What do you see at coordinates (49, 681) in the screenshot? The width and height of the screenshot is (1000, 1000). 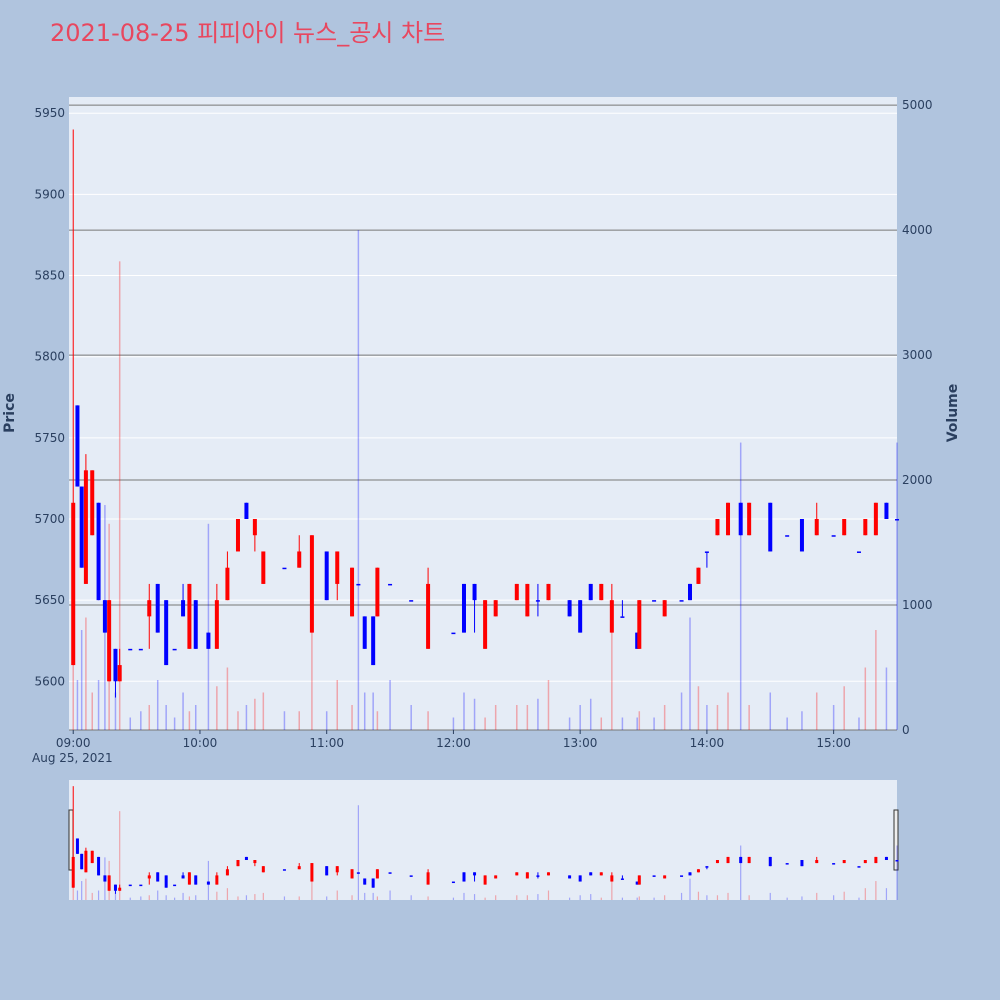 I see `y-tick-label: 5600` at bounding box center [49, 681].